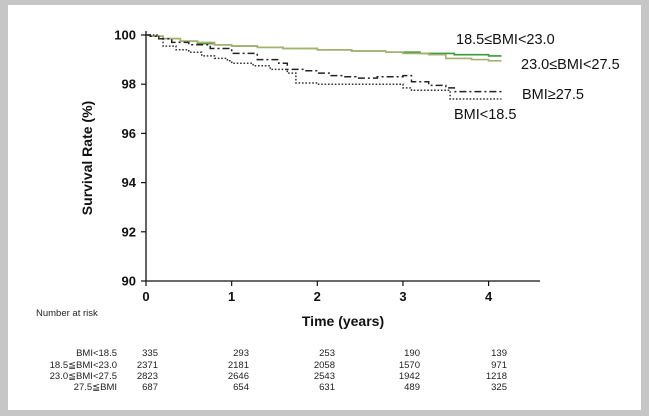  Describe the element at coordinates (553, 95) in the screenshot. I see `legend-label: BMI≥27.5` at that location.